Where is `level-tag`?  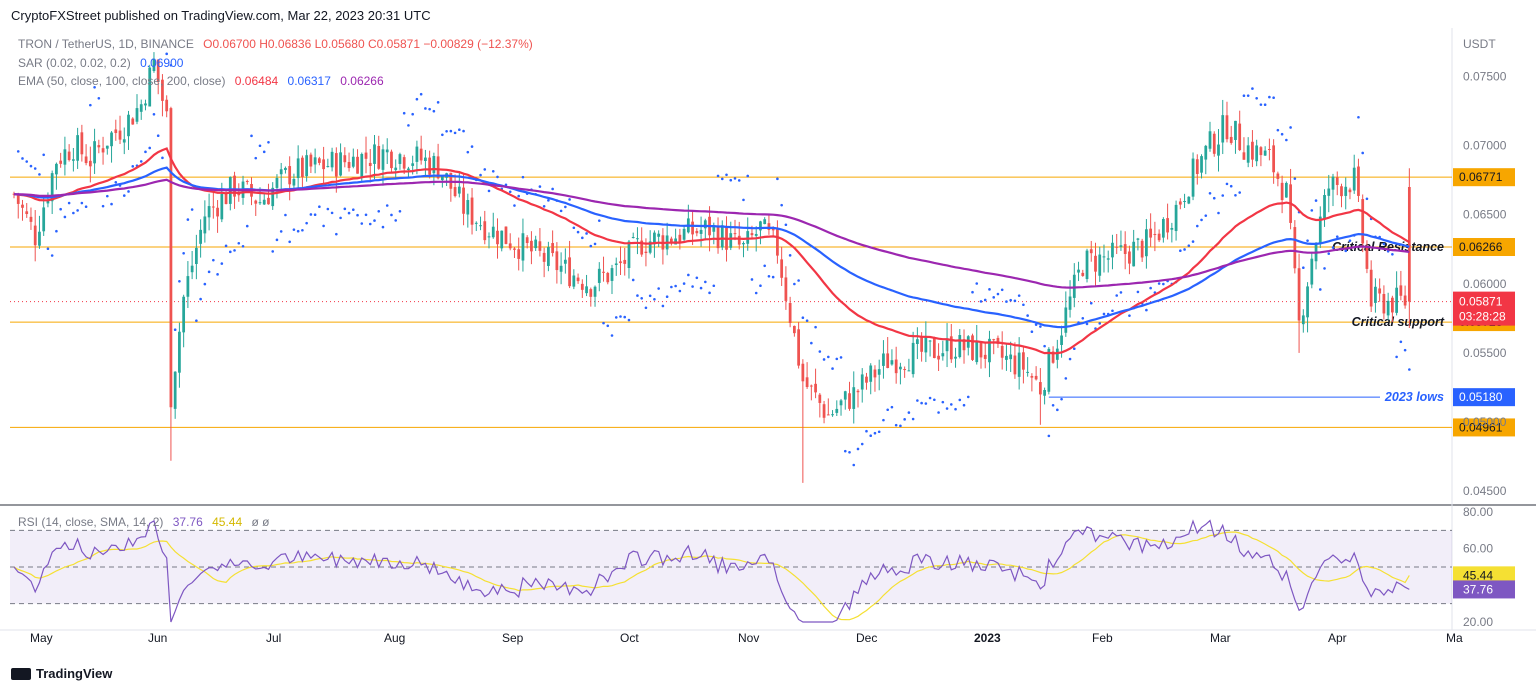 level-tag is located at coordinates (1484, 427).